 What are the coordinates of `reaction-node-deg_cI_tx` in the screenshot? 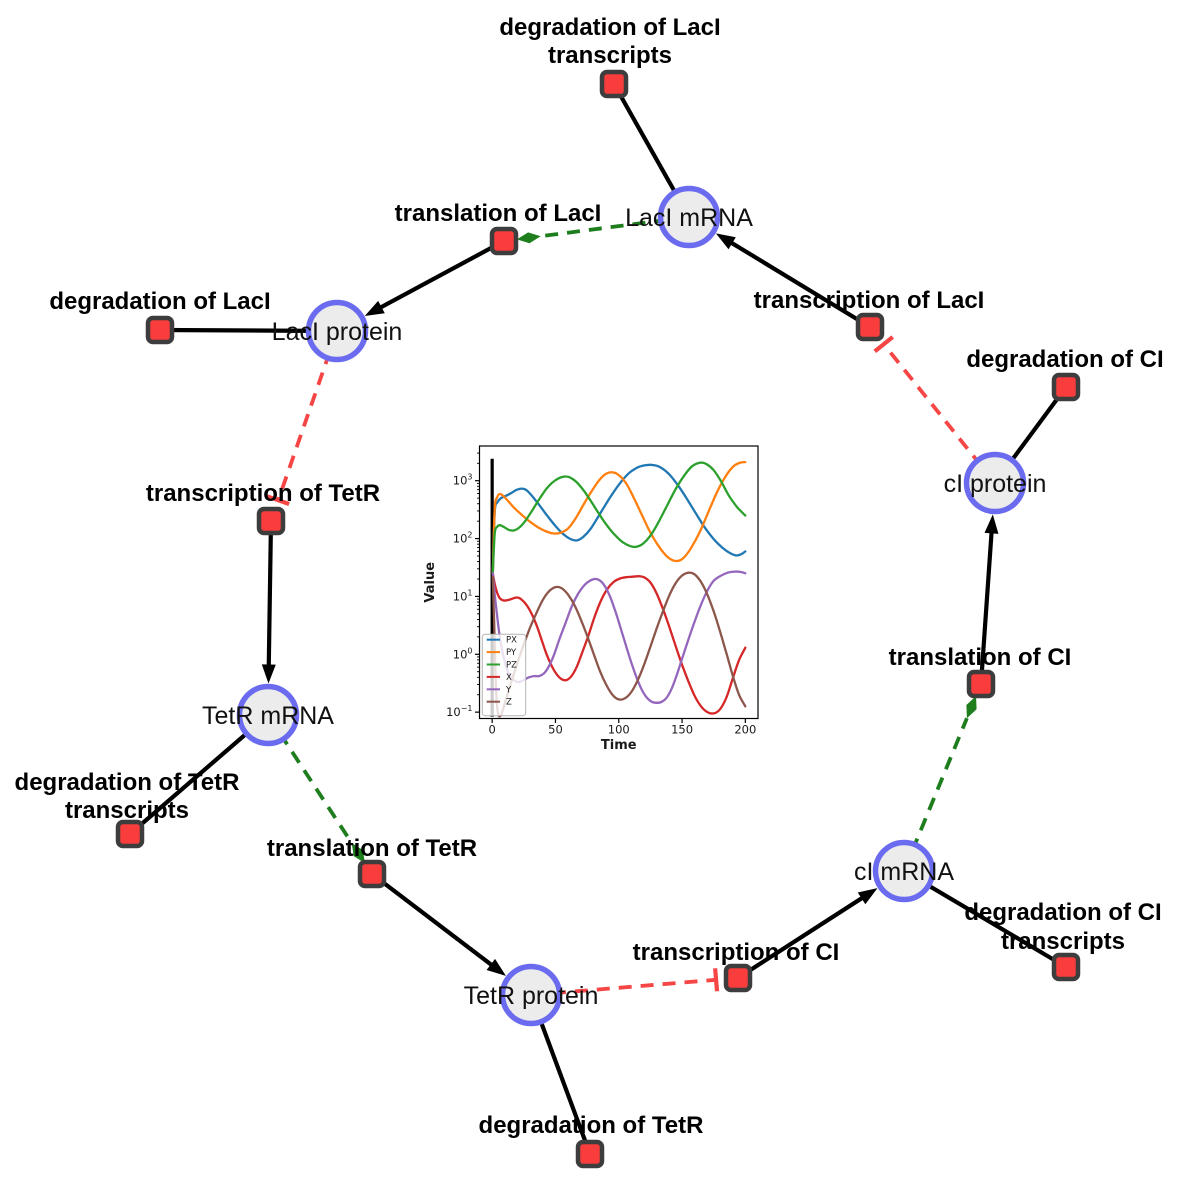 It's located at (1066, 967).